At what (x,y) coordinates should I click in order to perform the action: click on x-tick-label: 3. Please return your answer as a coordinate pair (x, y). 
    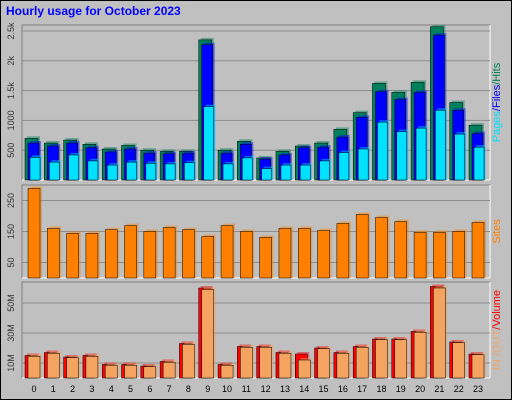
    Looking at the image, I should click on (91, 389).